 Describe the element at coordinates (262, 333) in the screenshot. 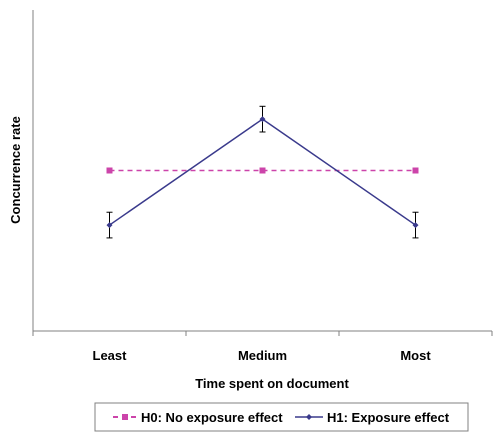

I see `x-axis-ticks` at that location.